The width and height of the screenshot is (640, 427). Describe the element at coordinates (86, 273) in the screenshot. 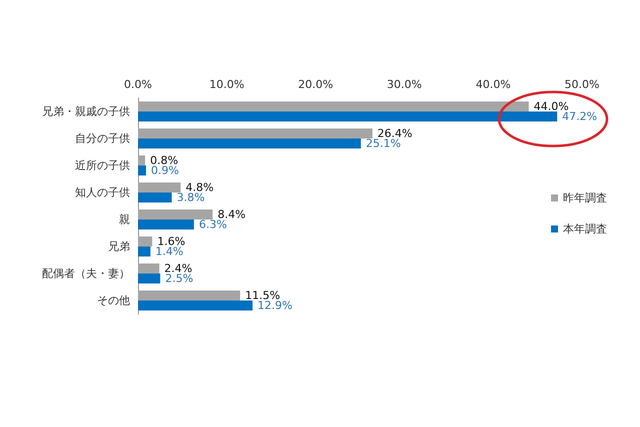

I see `y-tick-label: 配偶者（夫・妻）` at that location.